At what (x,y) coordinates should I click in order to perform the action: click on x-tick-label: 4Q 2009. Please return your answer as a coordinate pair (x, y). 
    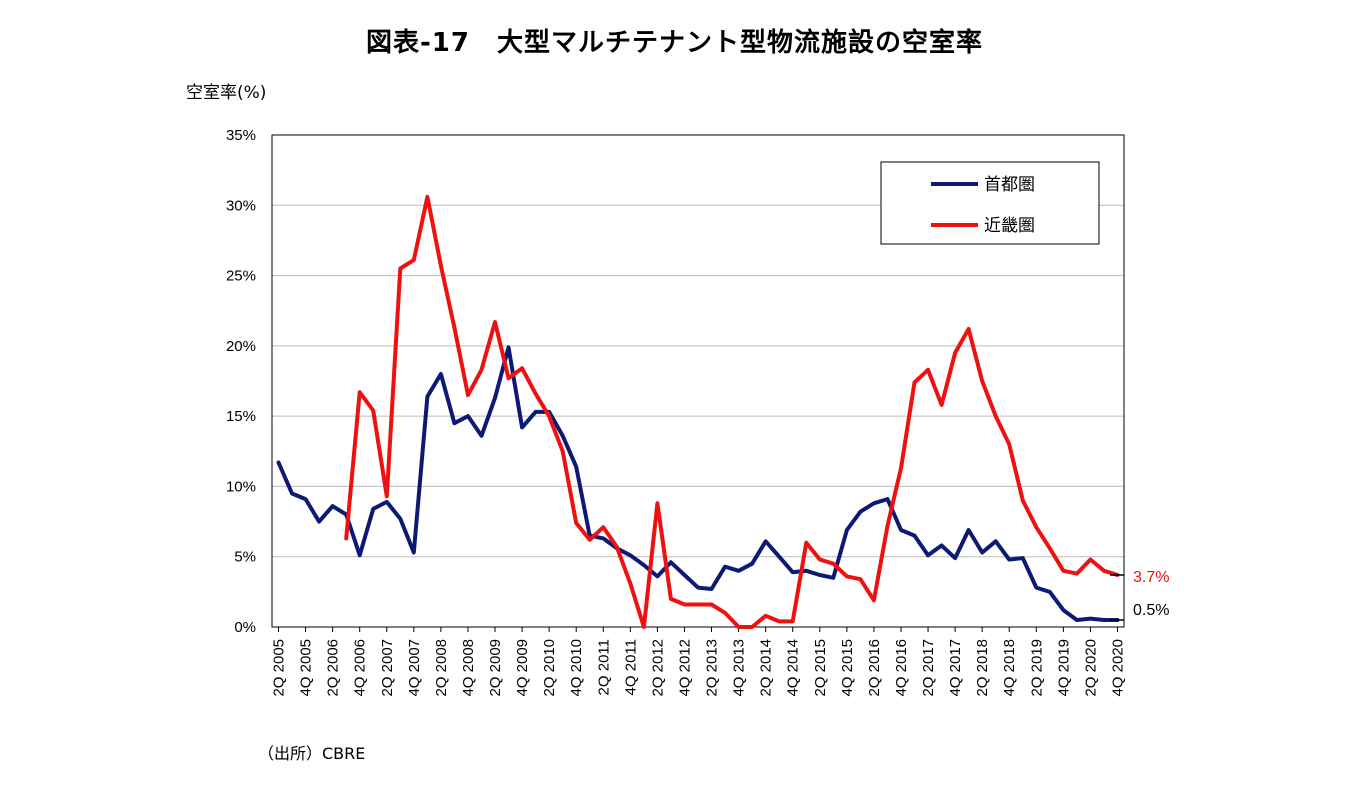
    Looking at the image, I should click on (522, 668).